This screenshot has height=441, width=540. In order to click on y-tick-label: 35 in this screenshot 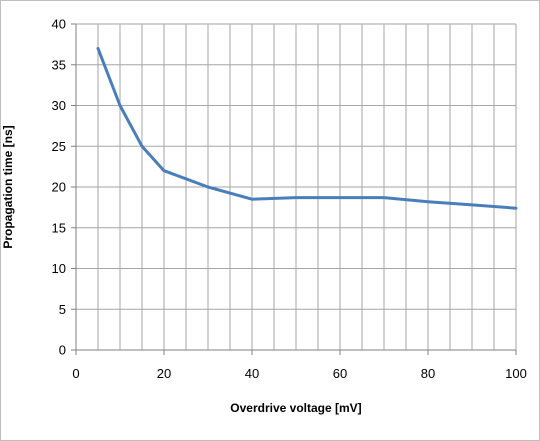, I will do `click(59, 64)`.